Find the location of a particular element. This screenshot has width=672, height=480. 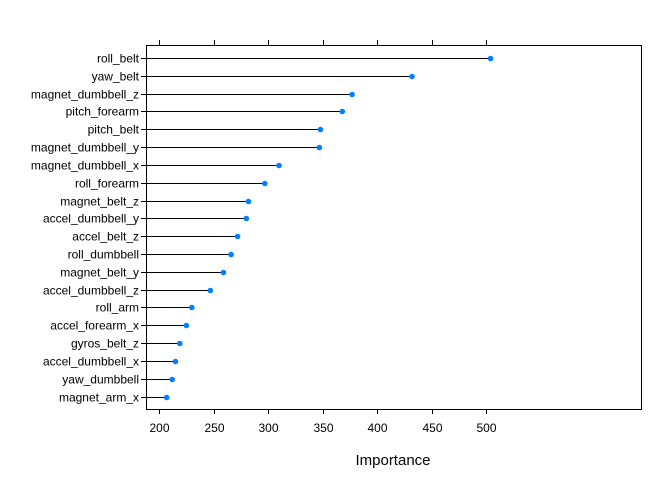

bottom-axis-ticks: 200 250 300 350 400 450 500 is located at coordinates (323, 422).